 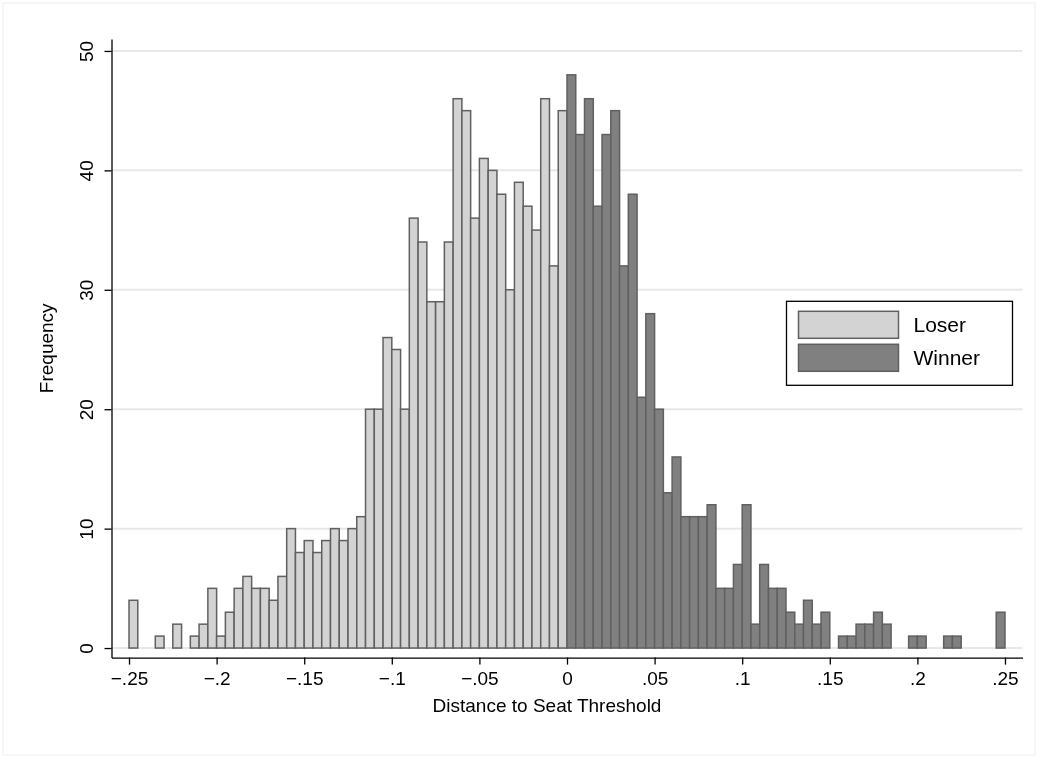 I want to click on y-tick-label: 40, so click(x=86, y=171).